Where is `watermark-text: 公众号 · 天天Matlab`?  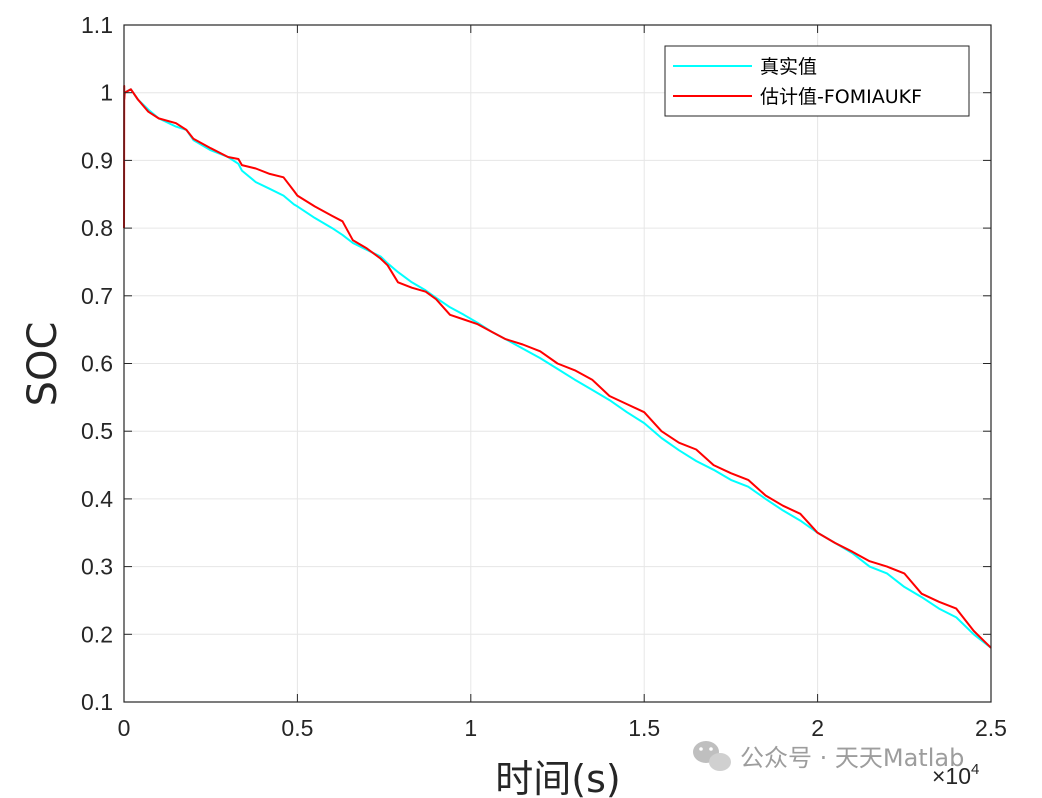 watermark-text: 公众号 · 天天Matlab is located at coordinates (852, 758).